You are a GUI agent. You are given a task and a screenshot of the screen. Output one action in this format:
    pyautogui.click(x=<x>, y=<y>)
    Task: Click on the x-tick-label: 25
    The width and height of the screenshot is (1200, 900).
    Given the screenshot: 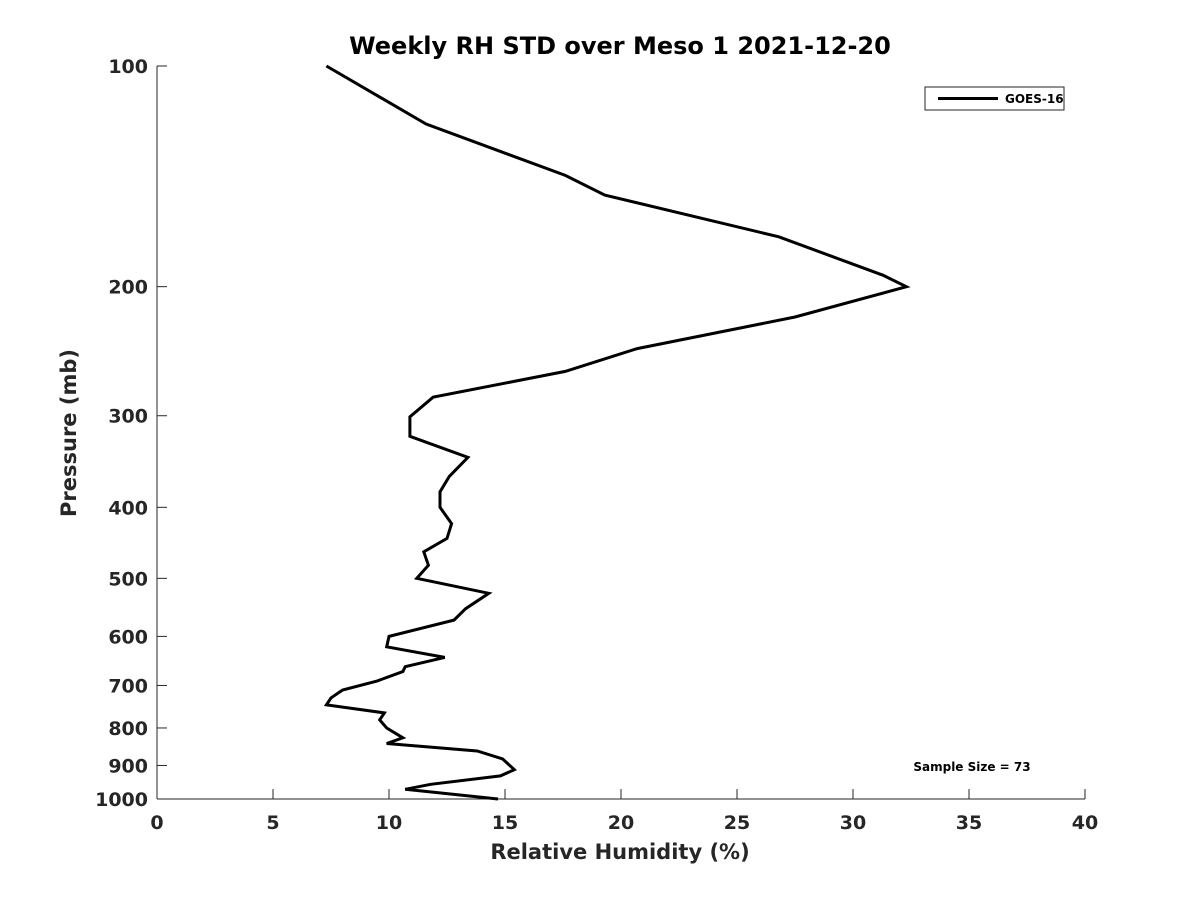 What is the action you would take?
    pyautogui.click(x=737, y=823)
    